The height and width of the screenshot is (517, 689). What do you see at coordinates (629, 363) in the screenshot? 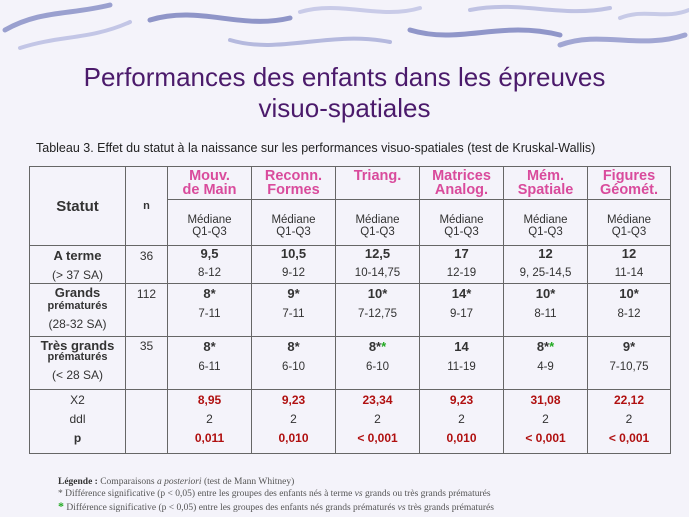
I see `cell: 9* 7-10,75` at bounding box center [629, 363].